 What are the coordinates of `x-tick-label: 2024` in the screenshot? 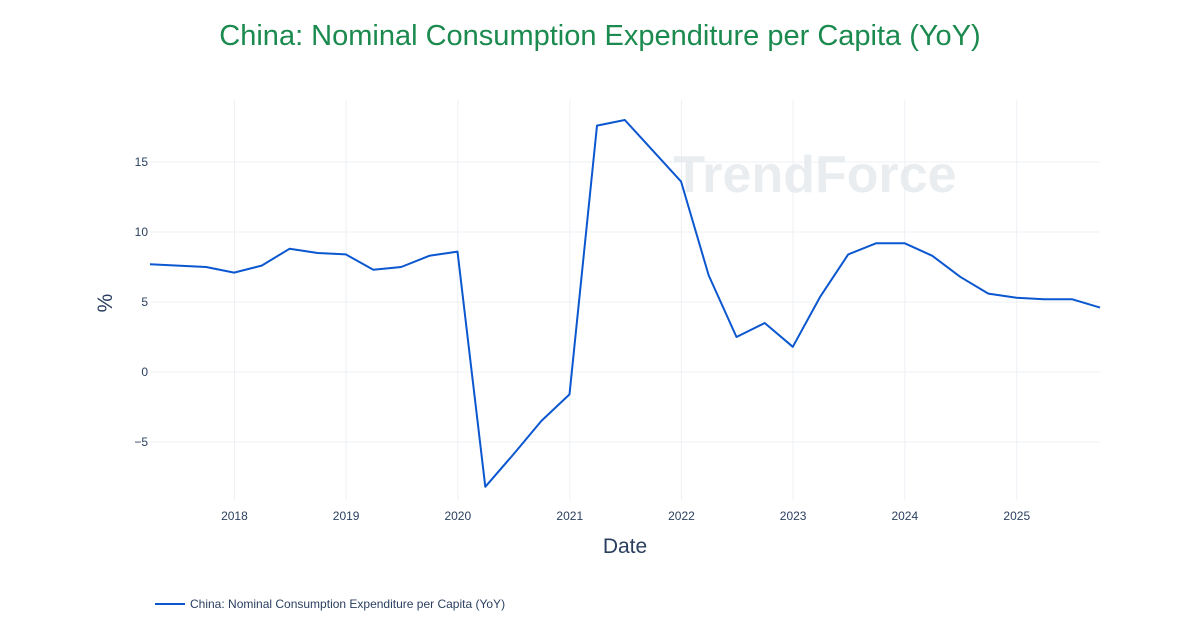 It's located at (904, 516).